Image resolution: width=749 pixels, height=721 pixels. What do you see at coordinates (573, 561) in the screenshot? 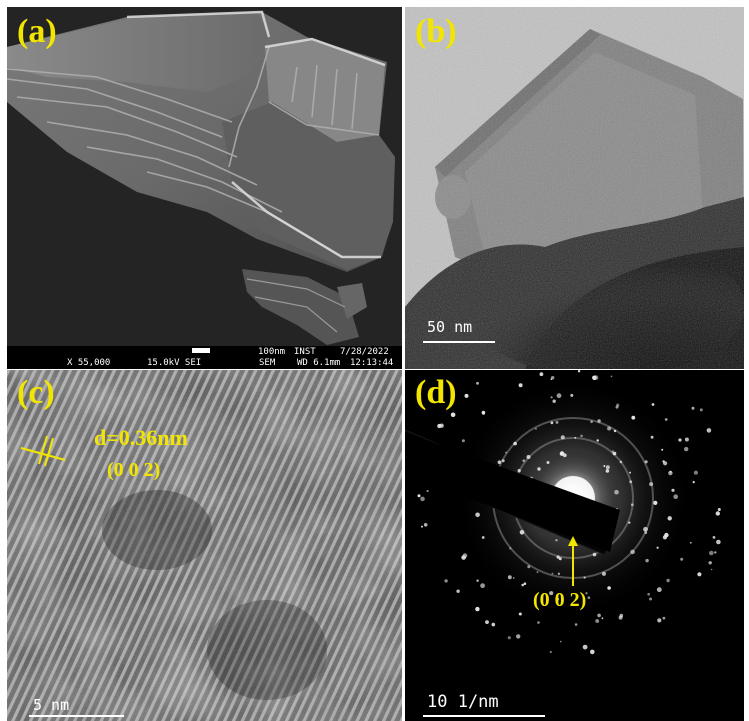
I see `plane-arrow-icon` at bounding box center [573, 561].